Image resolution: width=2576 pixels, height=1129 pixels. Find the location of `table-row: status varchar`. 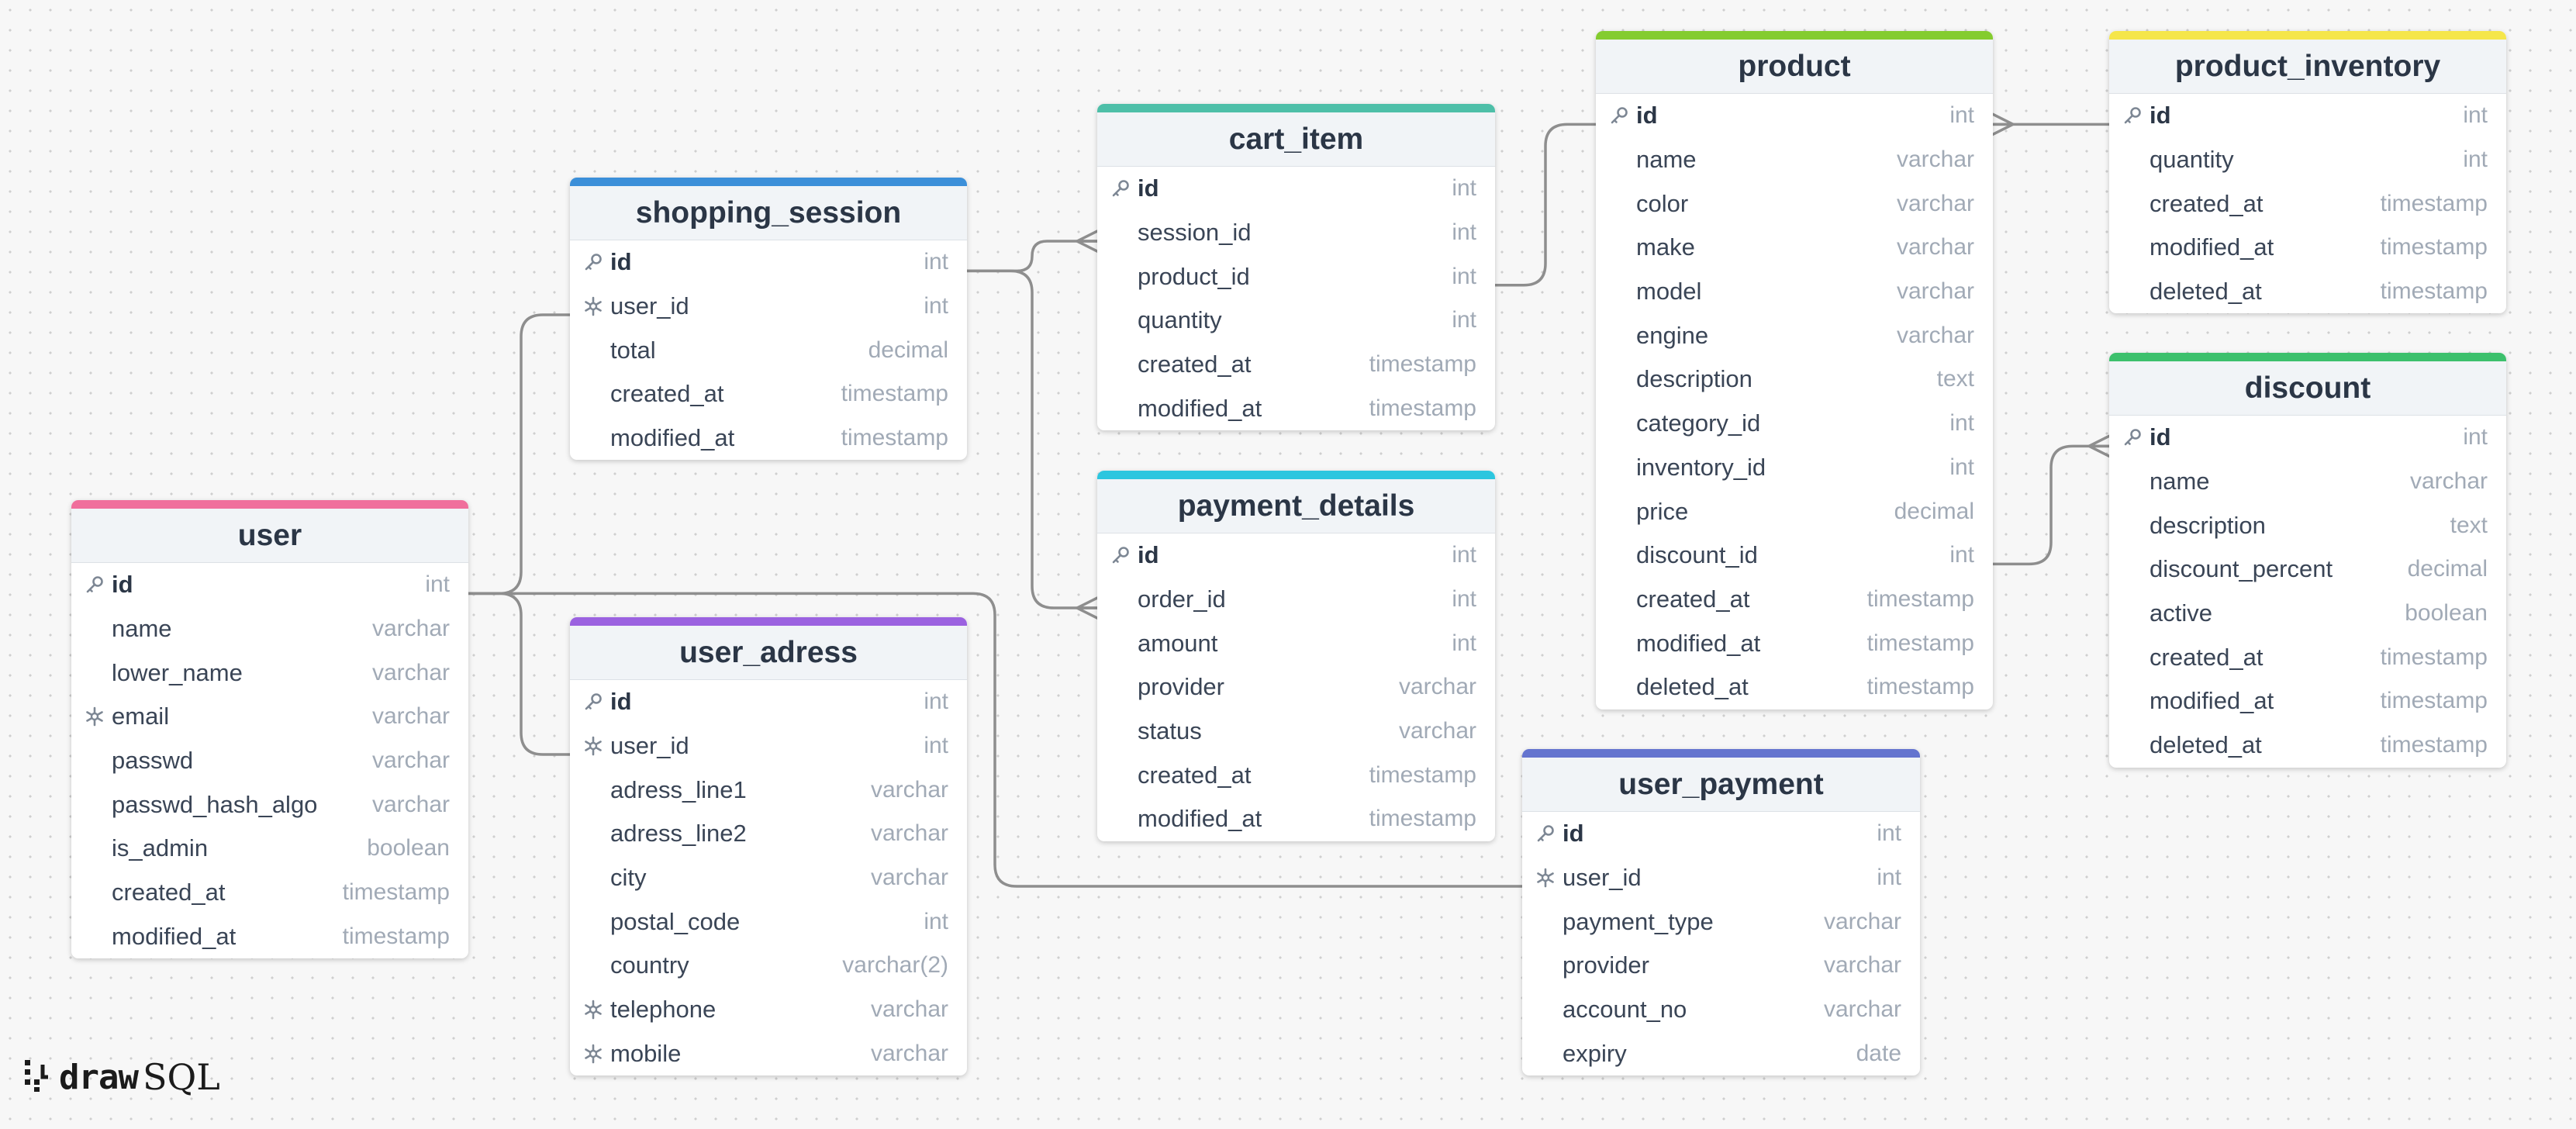

table-row: status varchar is located at coordinates (1296, 732).